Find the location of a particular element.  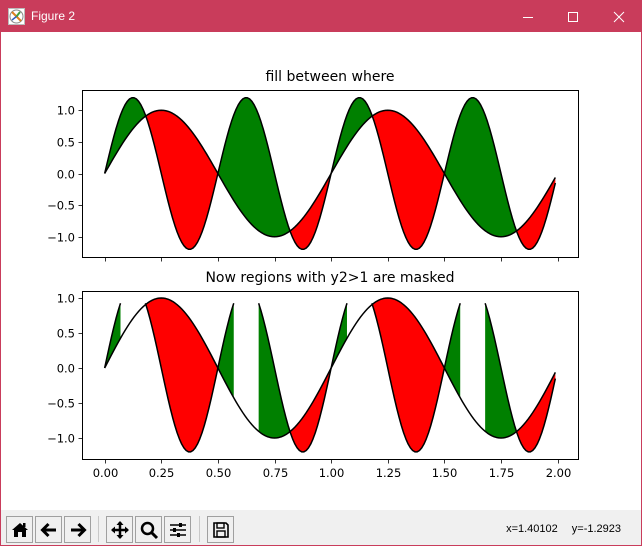

navigation-toolbar: x=1.40102 y=-1.2923 is located at coordinates (321, 527).